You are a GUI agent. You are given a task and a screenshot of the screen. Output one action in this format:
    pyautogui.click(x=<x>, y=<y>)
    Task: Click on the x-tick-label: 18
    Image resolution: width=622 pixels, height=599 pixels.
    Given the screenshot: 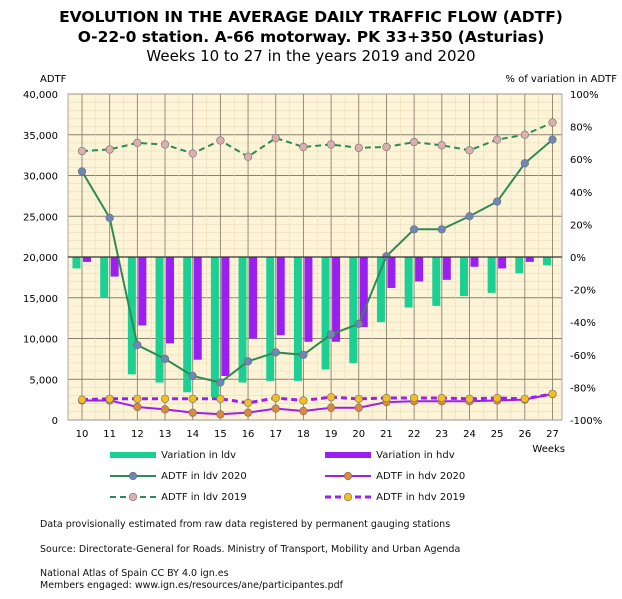 What is the action you would take?
    pyautogui.click(x=303, y=434)
    